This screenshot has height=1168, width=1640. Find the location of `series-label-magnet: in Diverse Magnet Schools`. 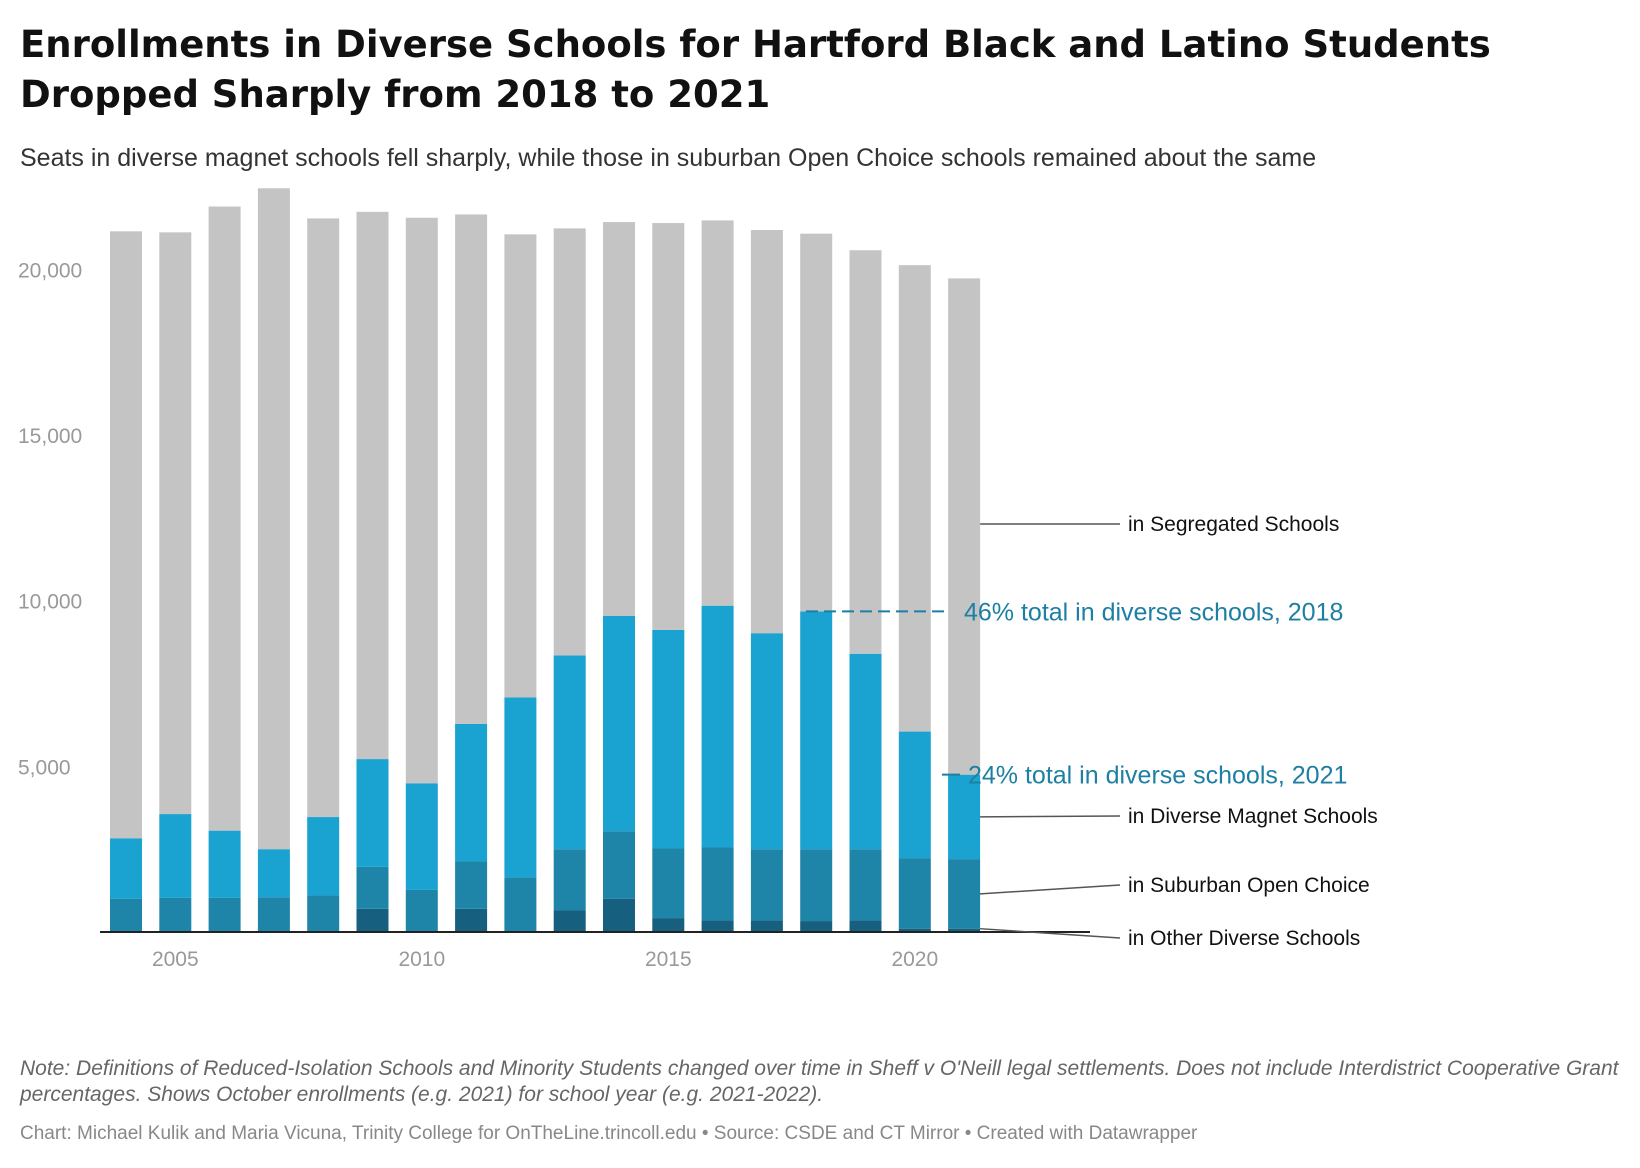

series-label-magnet: in Diverse Magnet Schools is located at coordinates (1253, 816).